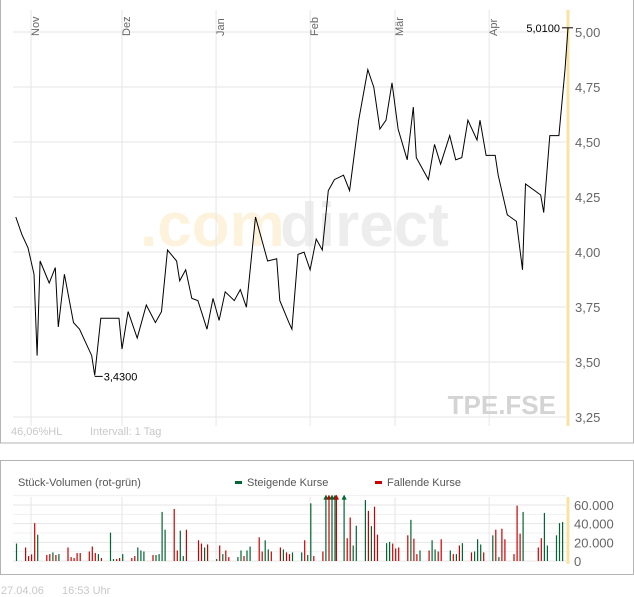 This screenshot has height=597, width=634. What do you see at coordinates (400, 26) in the screenshot?
I see `x-tick-label: Mär` at bounding box center [400, 26].